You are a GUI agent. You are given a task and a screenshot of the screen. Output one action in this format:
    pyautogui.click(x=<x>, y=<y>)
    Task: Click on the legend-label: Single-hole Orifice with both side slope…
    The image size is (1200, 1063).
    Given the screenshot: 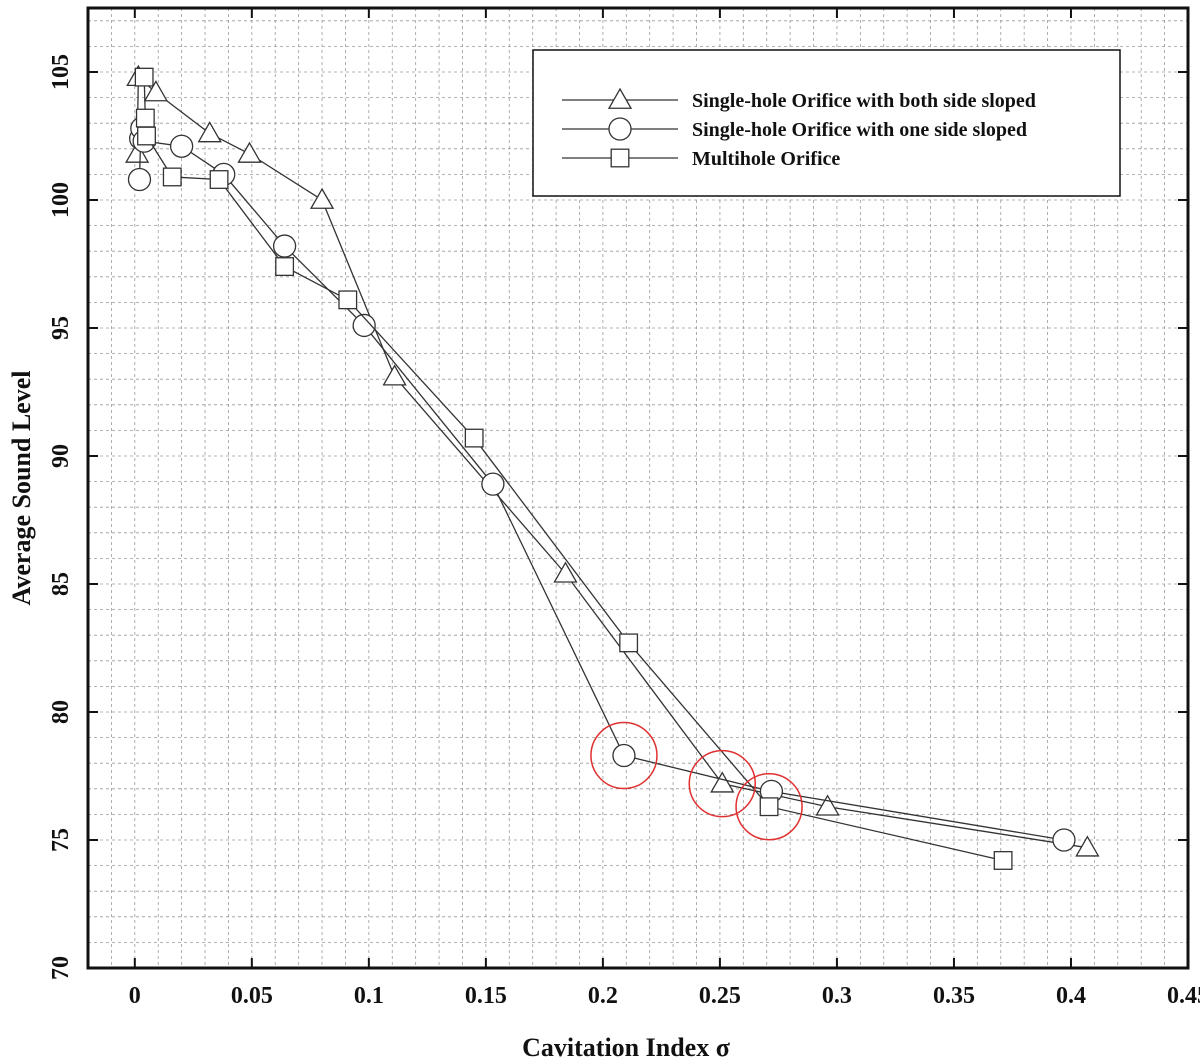 What is the action you would take?
    pyautogui.click(x=864, y=101)
    